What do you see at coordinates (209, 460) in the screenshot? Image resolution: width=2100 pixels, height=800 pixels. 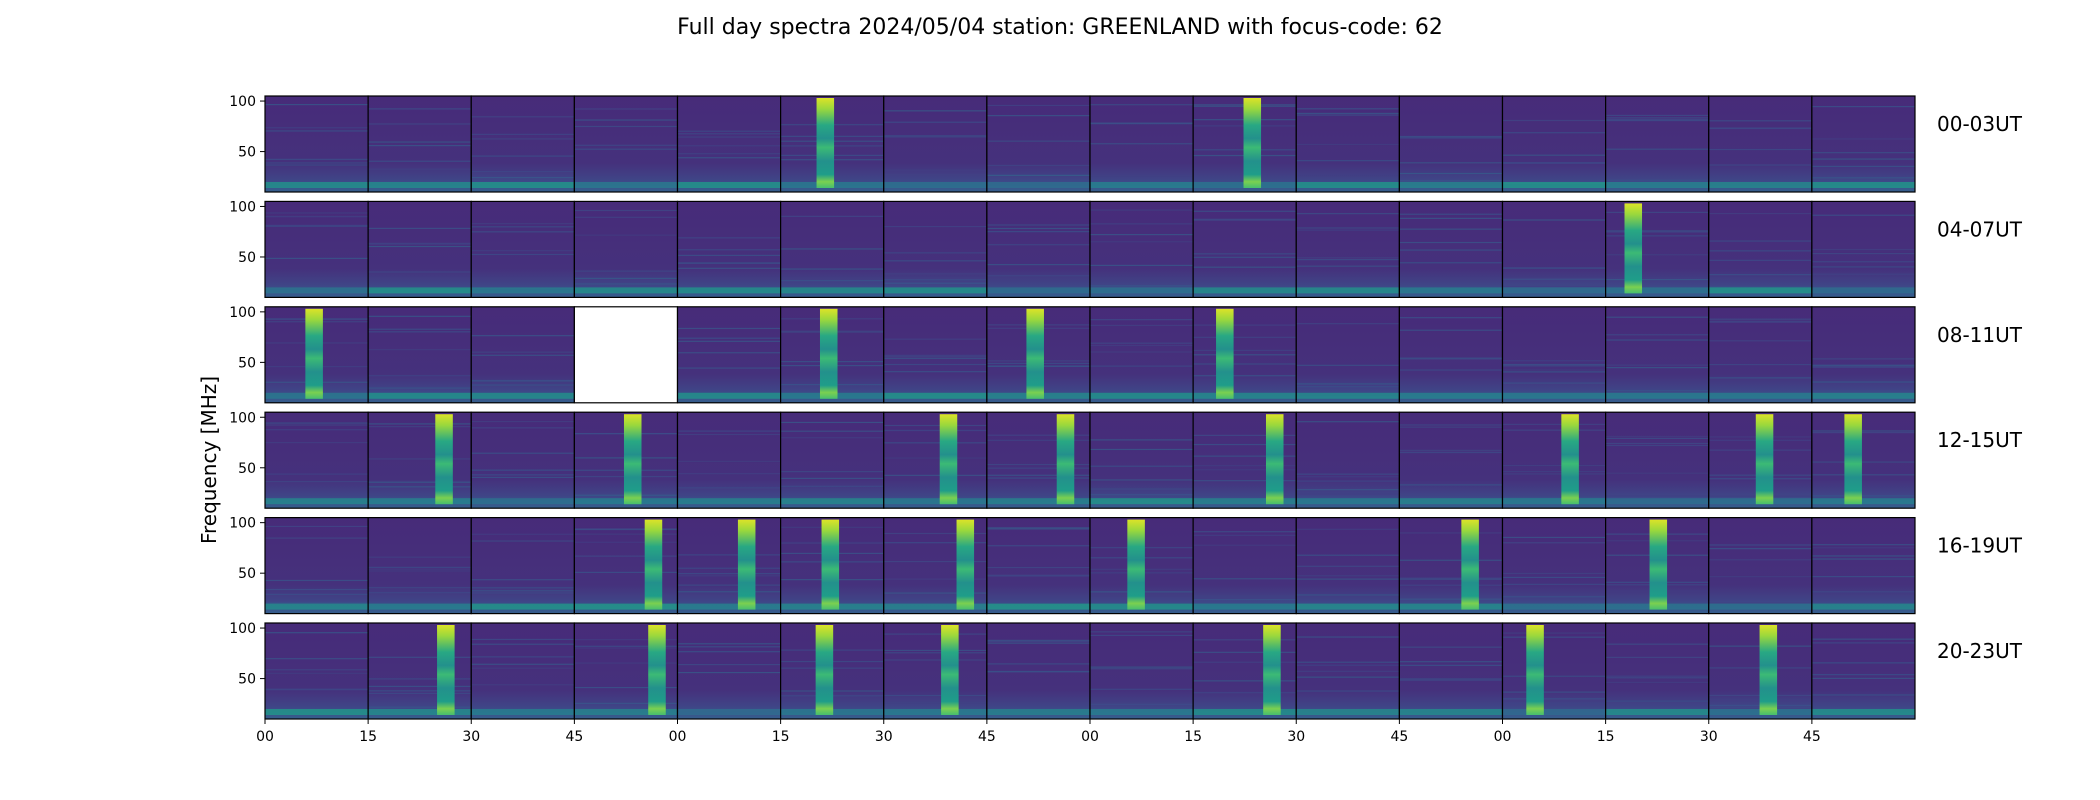 I see `y-axis-label: Frequency [MHz]` at bounding box center [209, 460].